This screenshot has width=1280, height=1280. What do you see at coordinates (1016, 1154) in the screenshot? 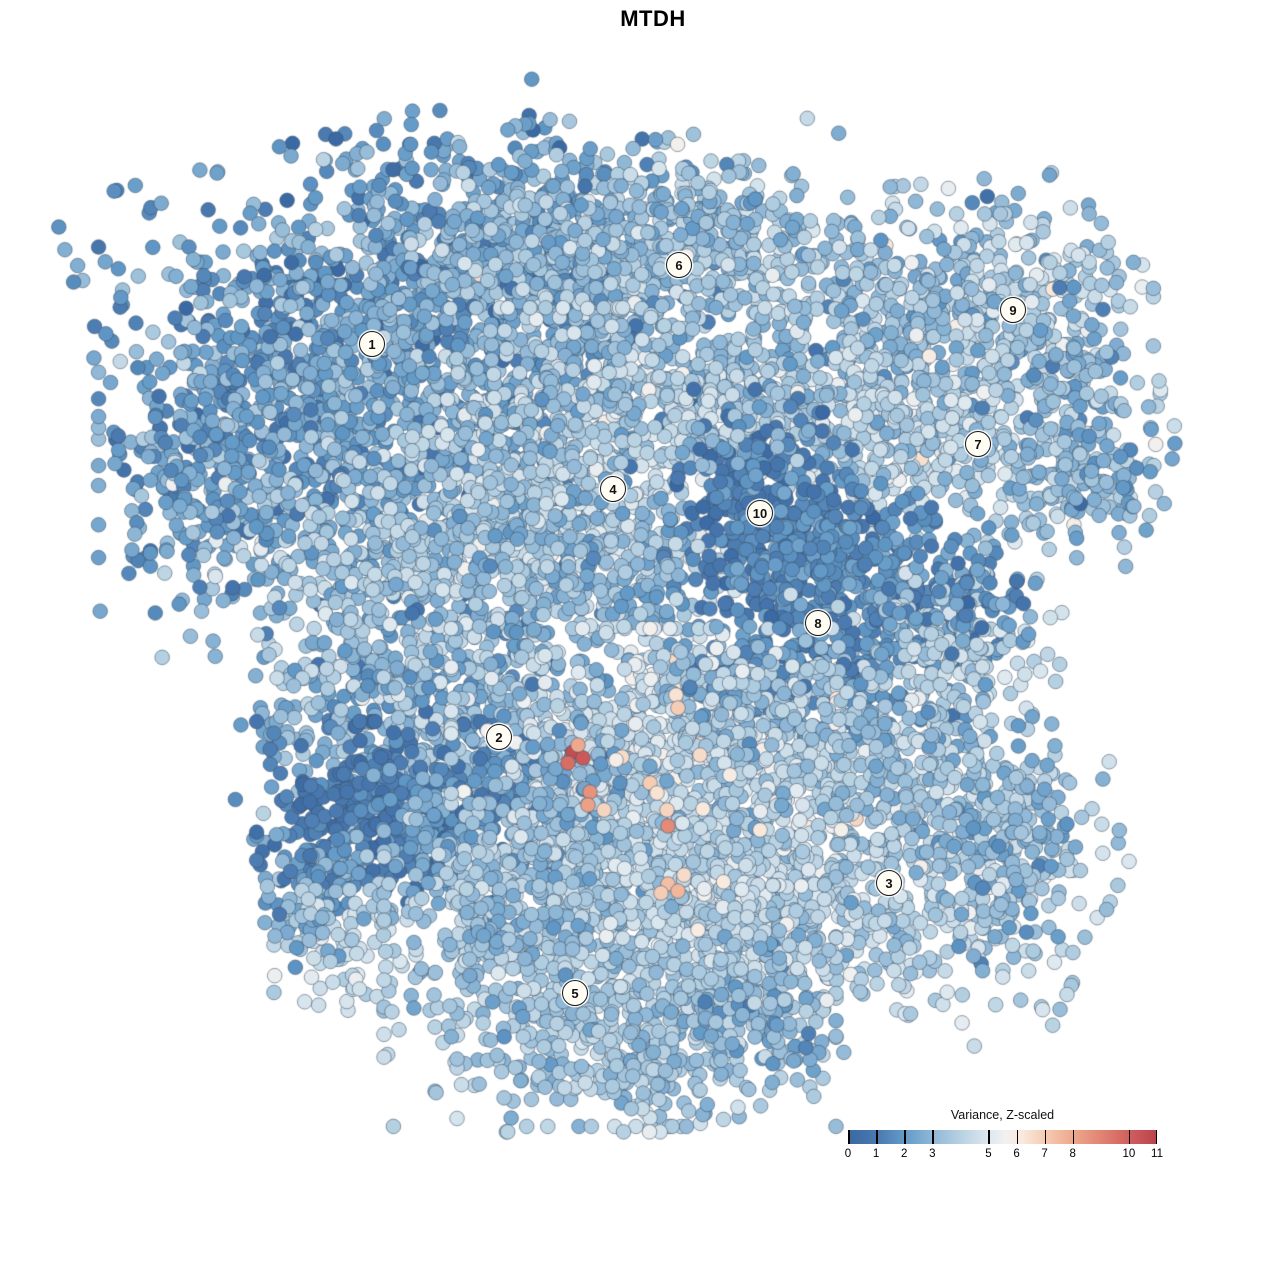
I see `legend-tick-label: 6` at bounding box center [1016, 1154].